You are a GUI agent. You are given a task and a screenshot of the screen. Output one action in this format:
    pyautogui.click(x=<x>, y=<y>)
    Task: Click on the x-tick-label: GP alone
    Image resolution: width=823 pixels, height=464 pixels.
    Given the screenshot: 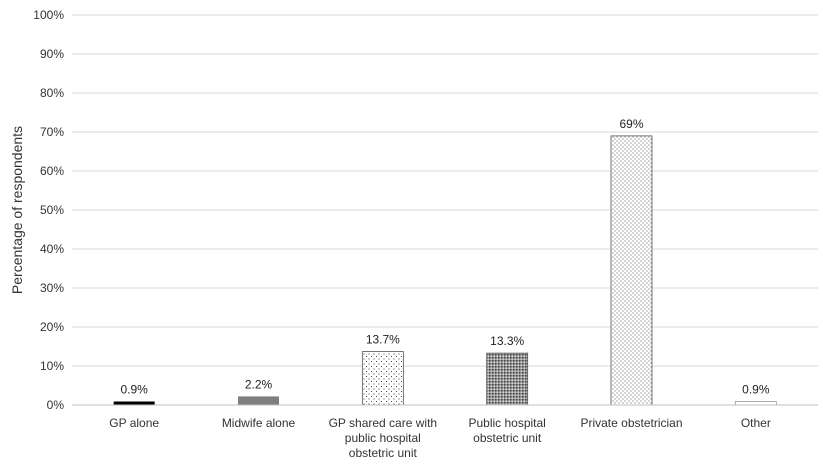 What is the action you would take?
    pyautogui.click(x=134, y=423)
    